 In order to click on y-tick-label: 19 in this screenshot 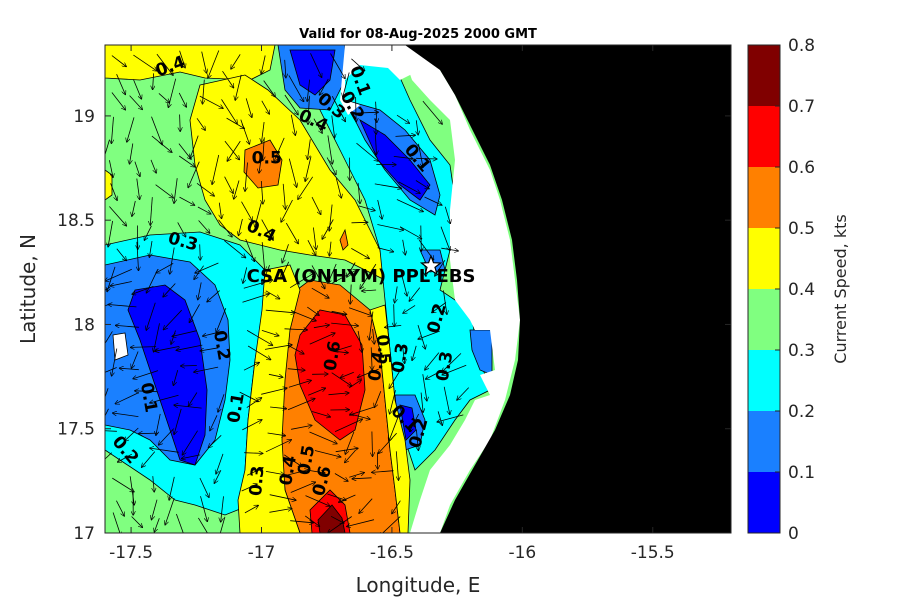, I will do `click(84, 117)`.